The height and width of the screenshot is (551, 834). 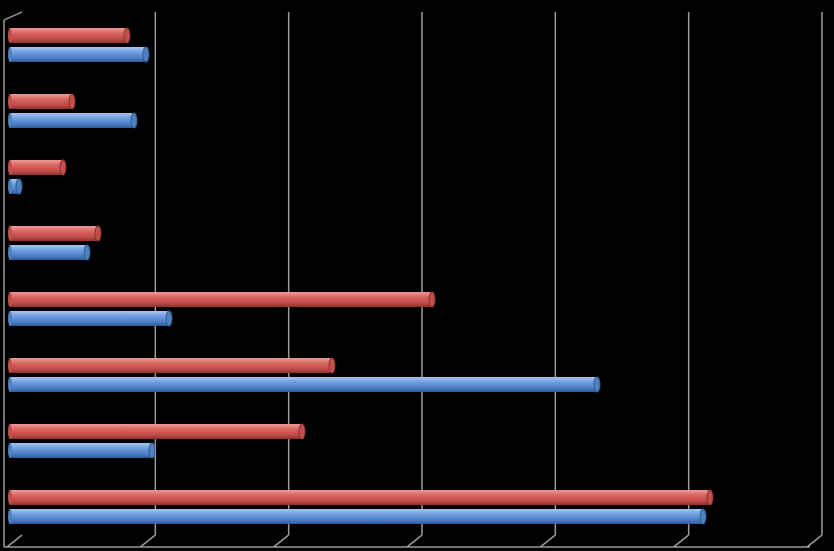 What do you see at coordinates (13, 16) in the screenshot?
I see `side-wall-top-edge` at bounding box center [13, 16].